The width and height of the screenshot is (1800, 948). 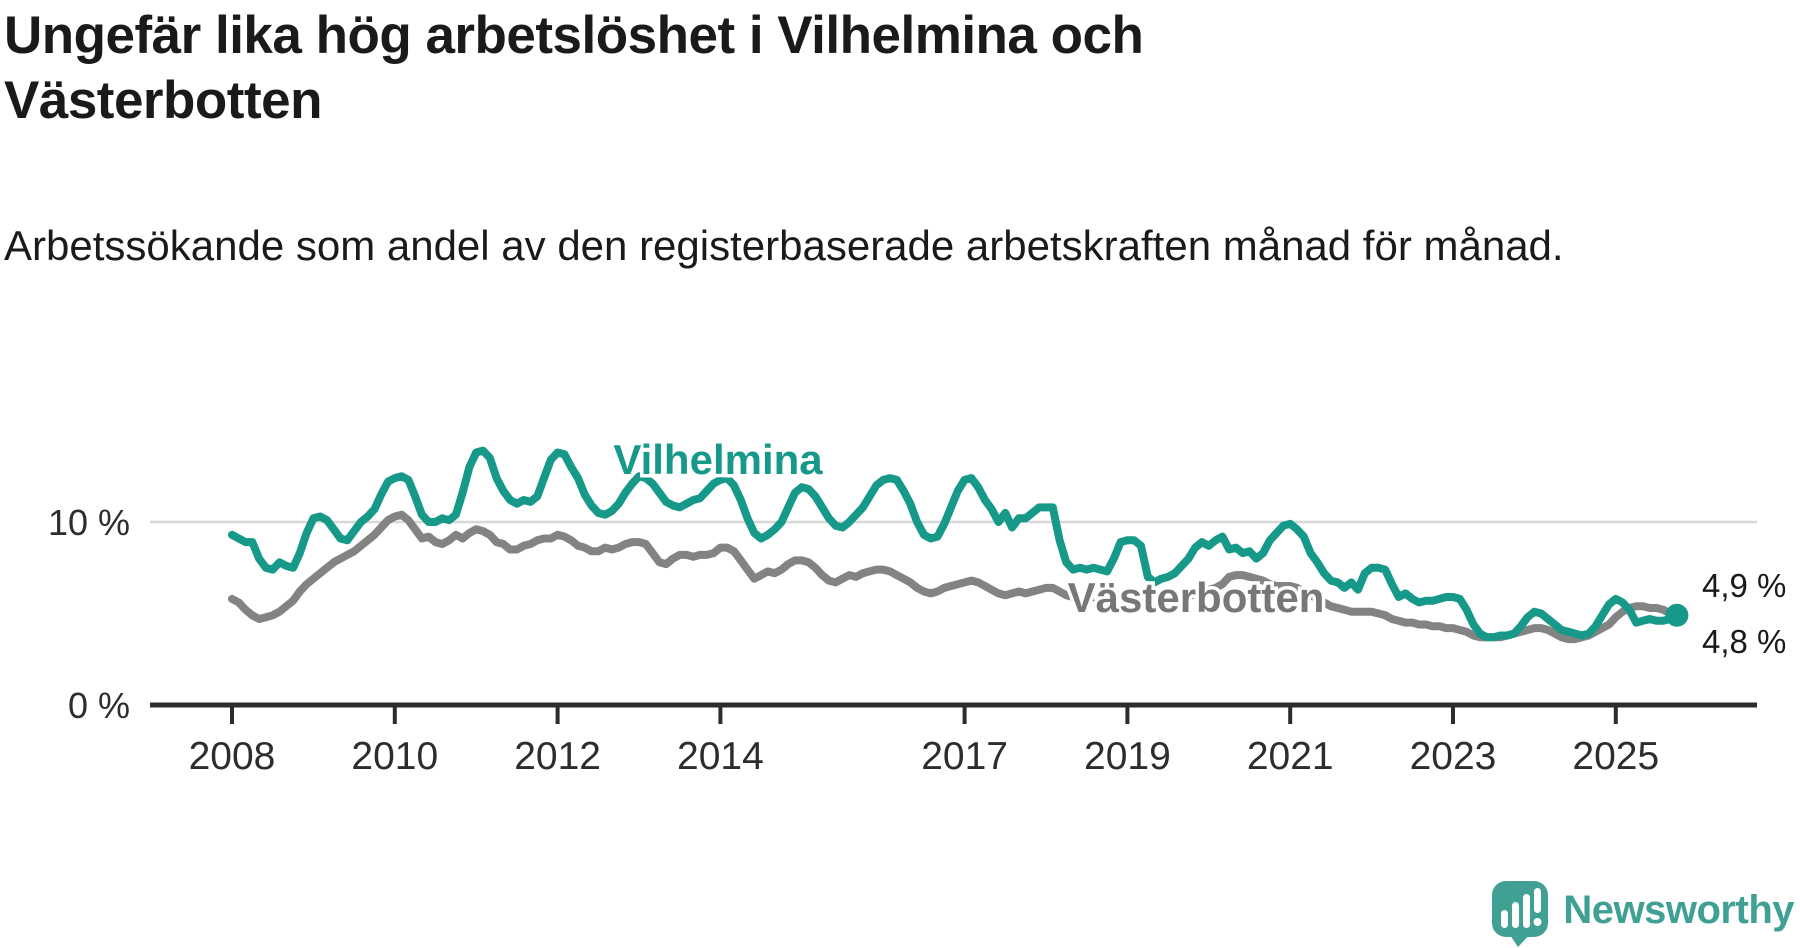 What do you see at coordinates (394, 756) in the screenshot?
I see `x-axis-tick-label: 2010` at bounding box center [394, 756].